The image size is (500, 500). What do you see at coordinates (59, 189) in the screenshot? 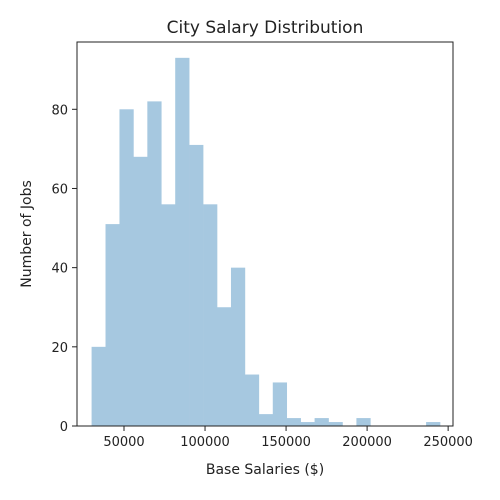
I see `y-tick-label-3: 60` at bounding box center [59, 189].